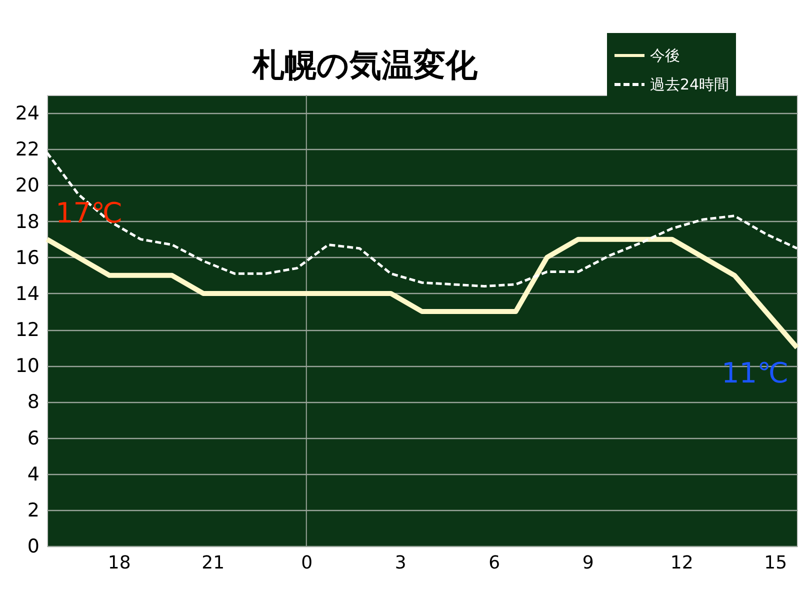 The image size is (800, 600). Describe the element at coordinates (33, 438) in the screenshot. I see `y-tick-label: 6` at that location.